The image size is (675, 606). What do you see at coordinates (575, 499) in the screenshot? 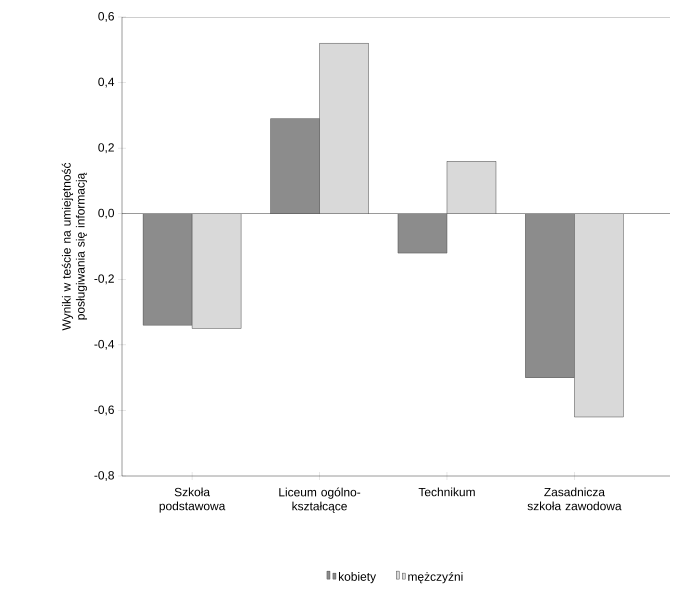
I see `x-tick-label: Zasadnicza szkoła zawodowa` at bounding box center [575, 499].